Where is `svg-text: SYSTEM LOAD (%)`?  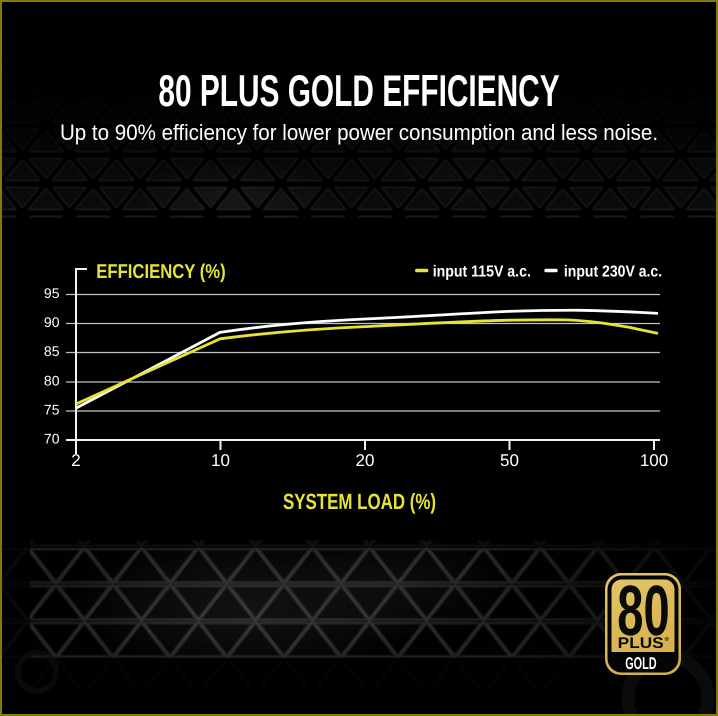 svg-text: SYSTEM LOAD (%) is located at coordinates (359, 501).